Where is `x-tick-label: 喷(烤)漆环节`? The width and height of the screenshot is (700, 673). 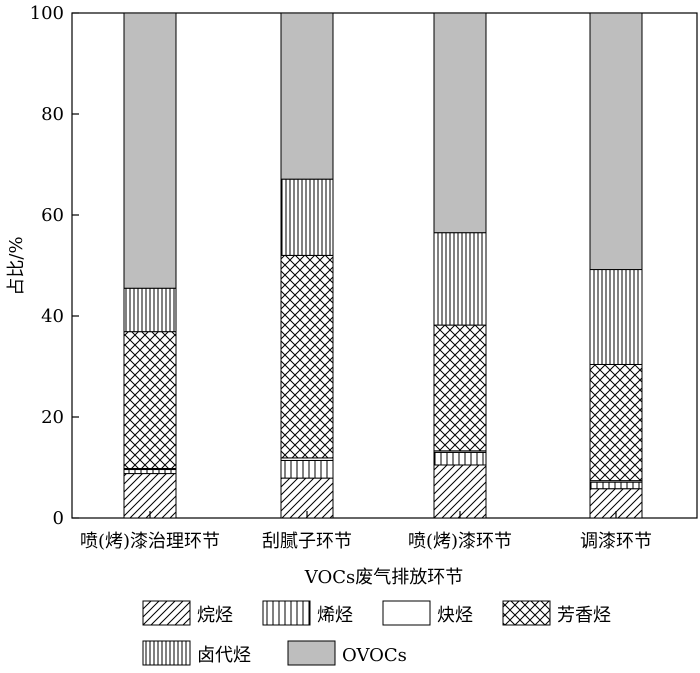 x-tick-label: 喷(烤)漆环节 is located at coordinates (460, 541).